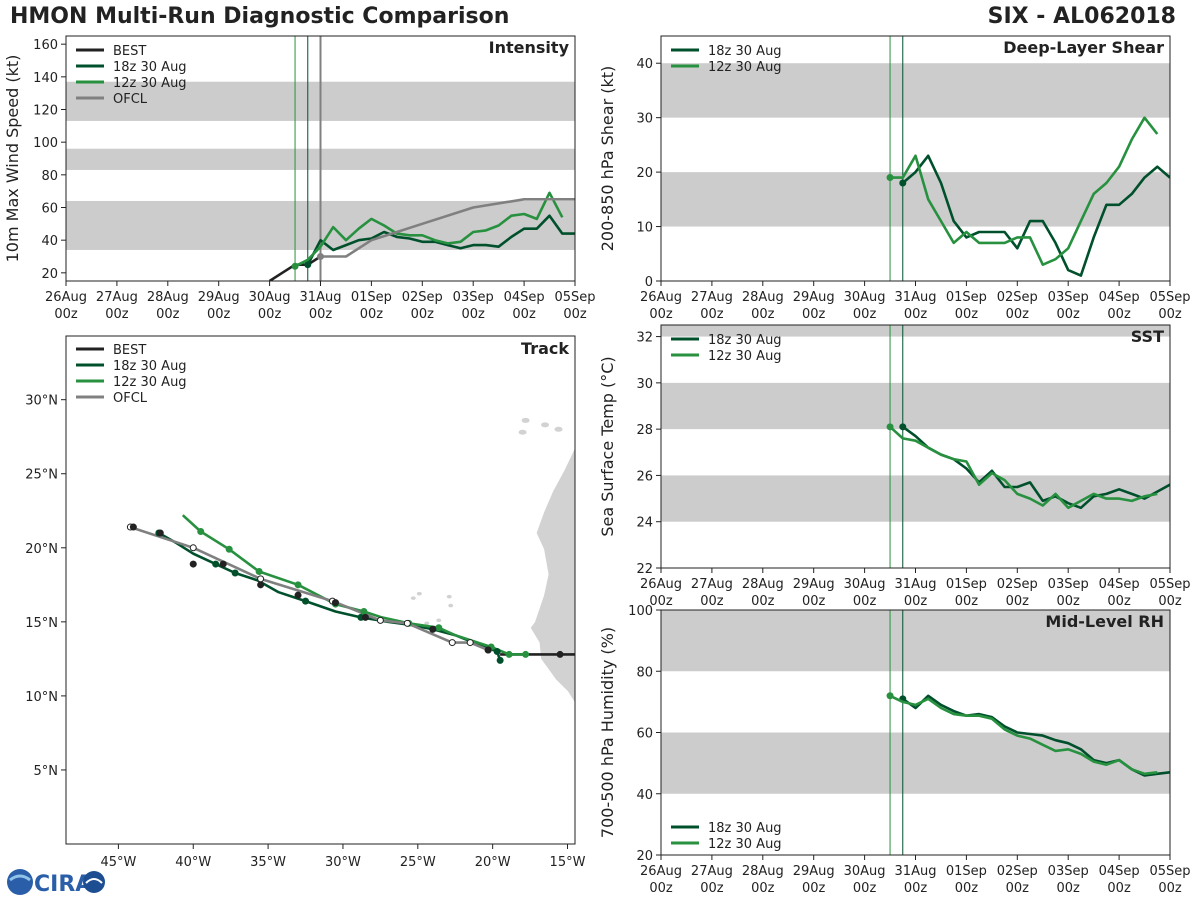 The width and height of the screenshot is (1200, 902). What do you see at coordinates (644, 338) in the screenshot?
I see `sst-ytick-label: 32` at bounding box center [644, 338].